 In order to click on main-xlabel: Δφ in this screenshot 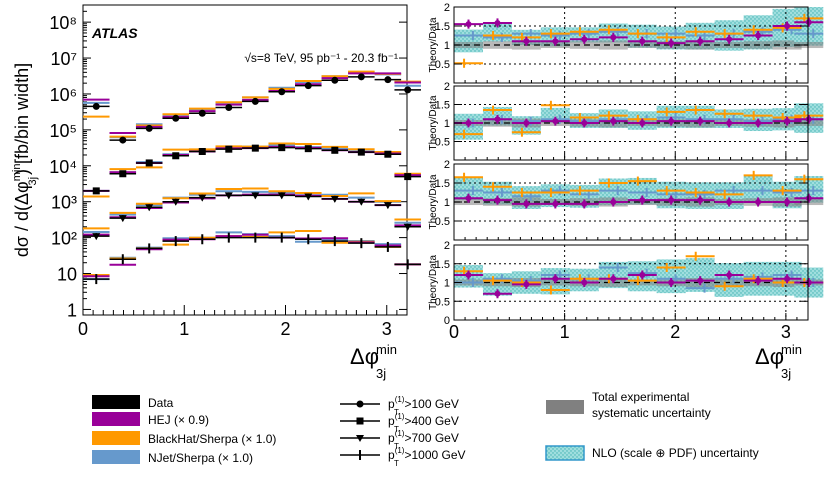, I will do `click(364, 356)`.